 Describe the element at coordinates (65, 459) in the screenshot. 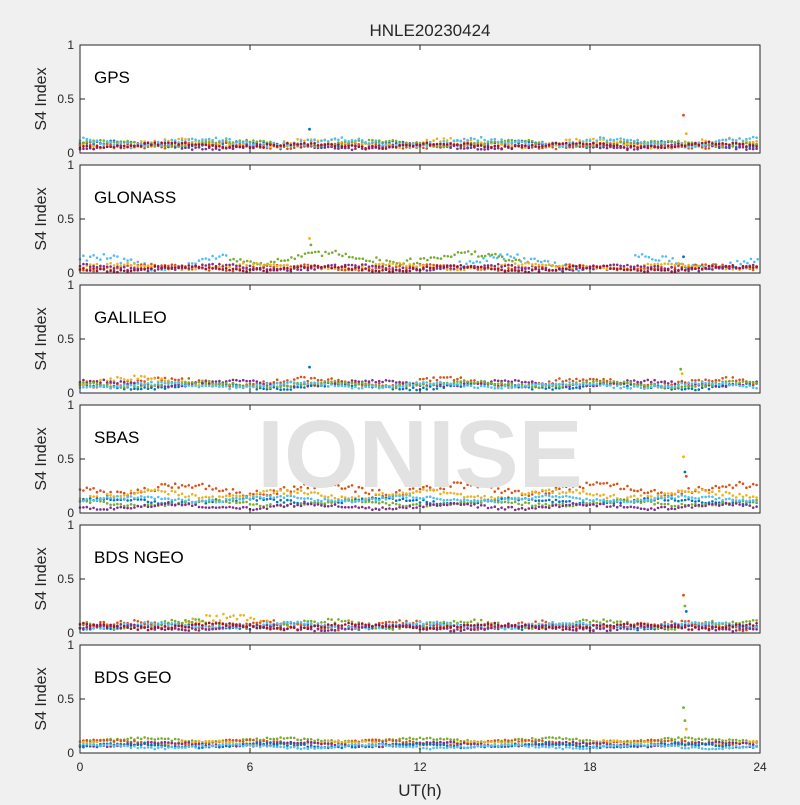

I see `y-tick-label: 0.5` at that location.